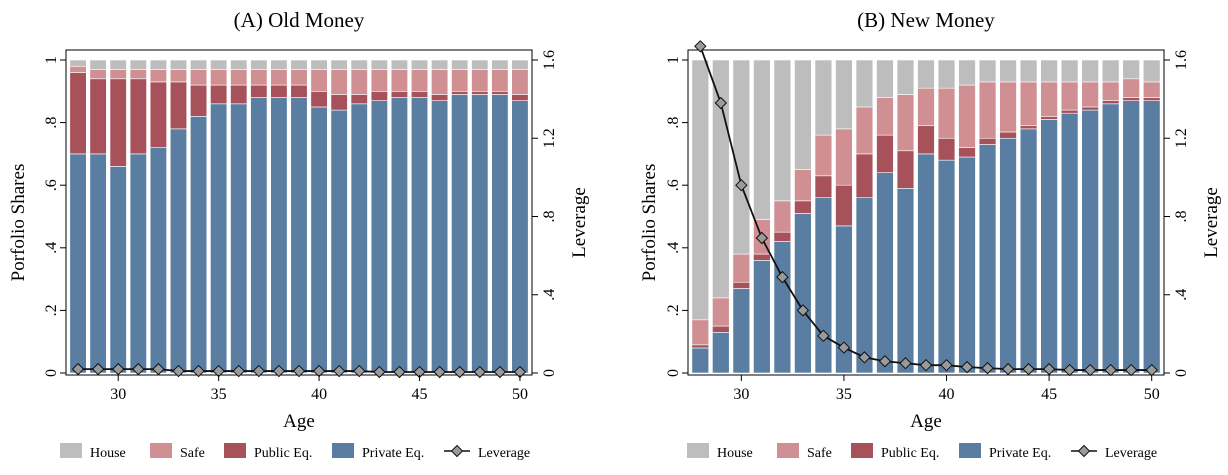 Image resolution: width=1228 pixels, height=475 pixels. I want to click on y2-tick-label: 0, so click(1181, 373).